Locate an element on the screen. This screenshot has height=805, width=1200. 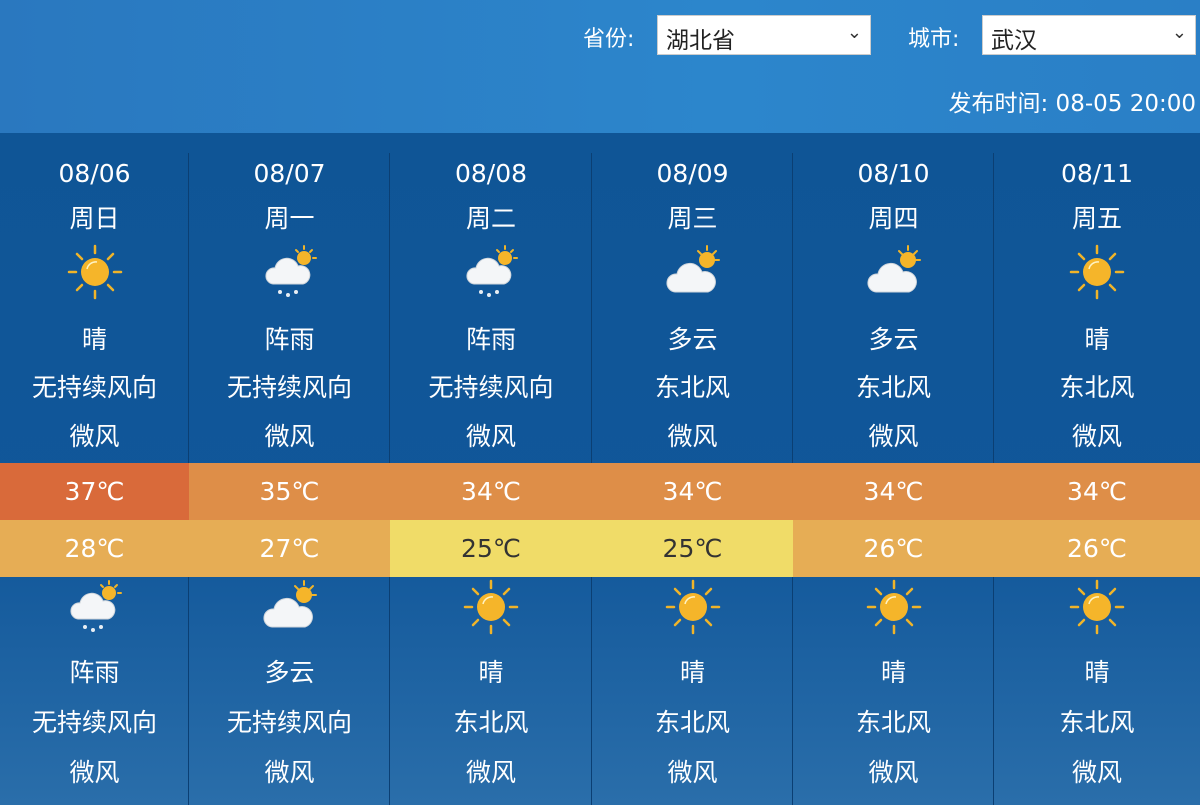
day-column: 08/08 周二 阵雨 无持续风向 微风 34℃ 25℃ 晴东北风 微风 is located at coordinates (491, 469).